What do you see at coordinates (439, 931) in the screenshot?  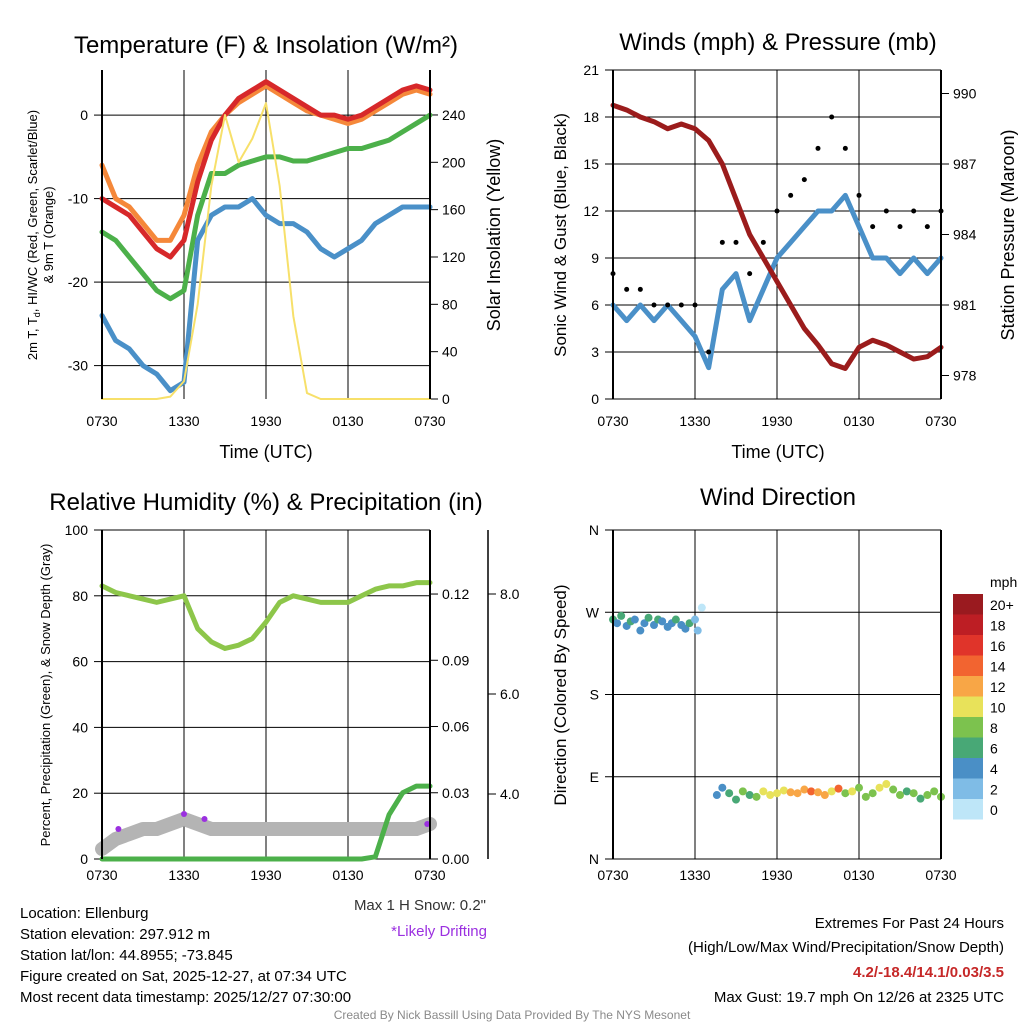 I see `likely-drifting-label: *Likely Drifting` at bounding box center [439, 931].